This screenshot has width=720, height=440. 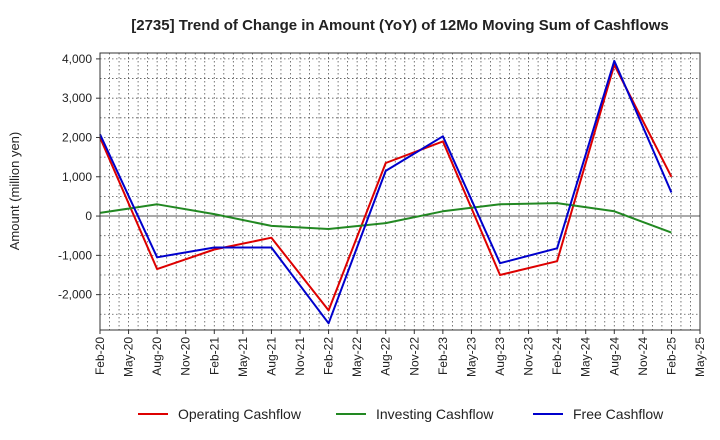 I want to click on x-tick-label: Nov-24, so click(x=643, y=356).